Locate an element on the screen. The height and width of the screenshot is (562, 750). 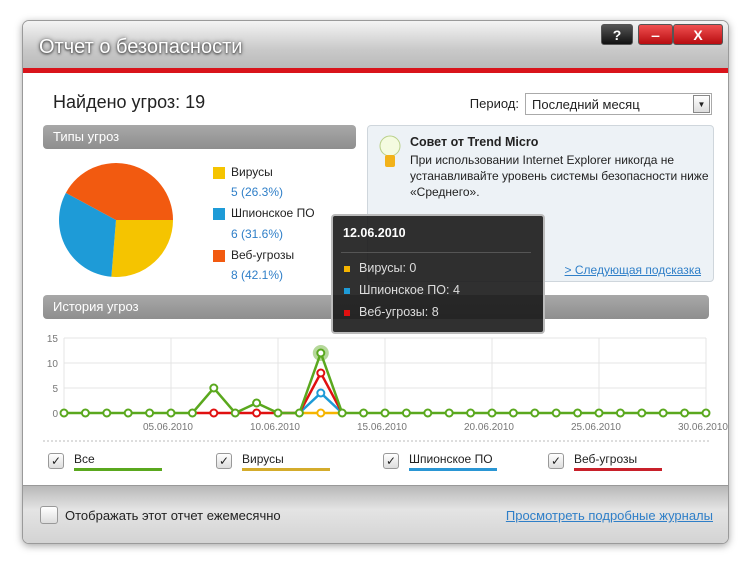
threat-types-pie is located at coordinates (116, 220).